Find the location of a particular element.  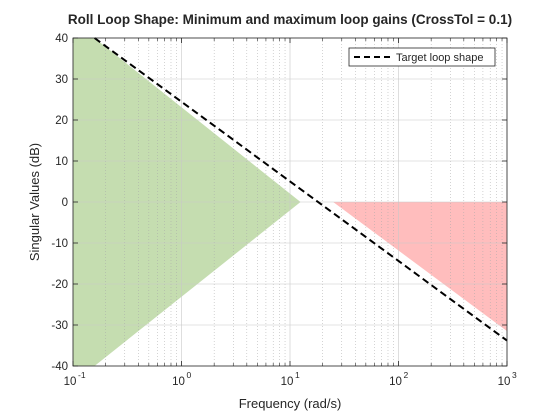

y-tick-label: -20 is located at coordinates (59, 285).